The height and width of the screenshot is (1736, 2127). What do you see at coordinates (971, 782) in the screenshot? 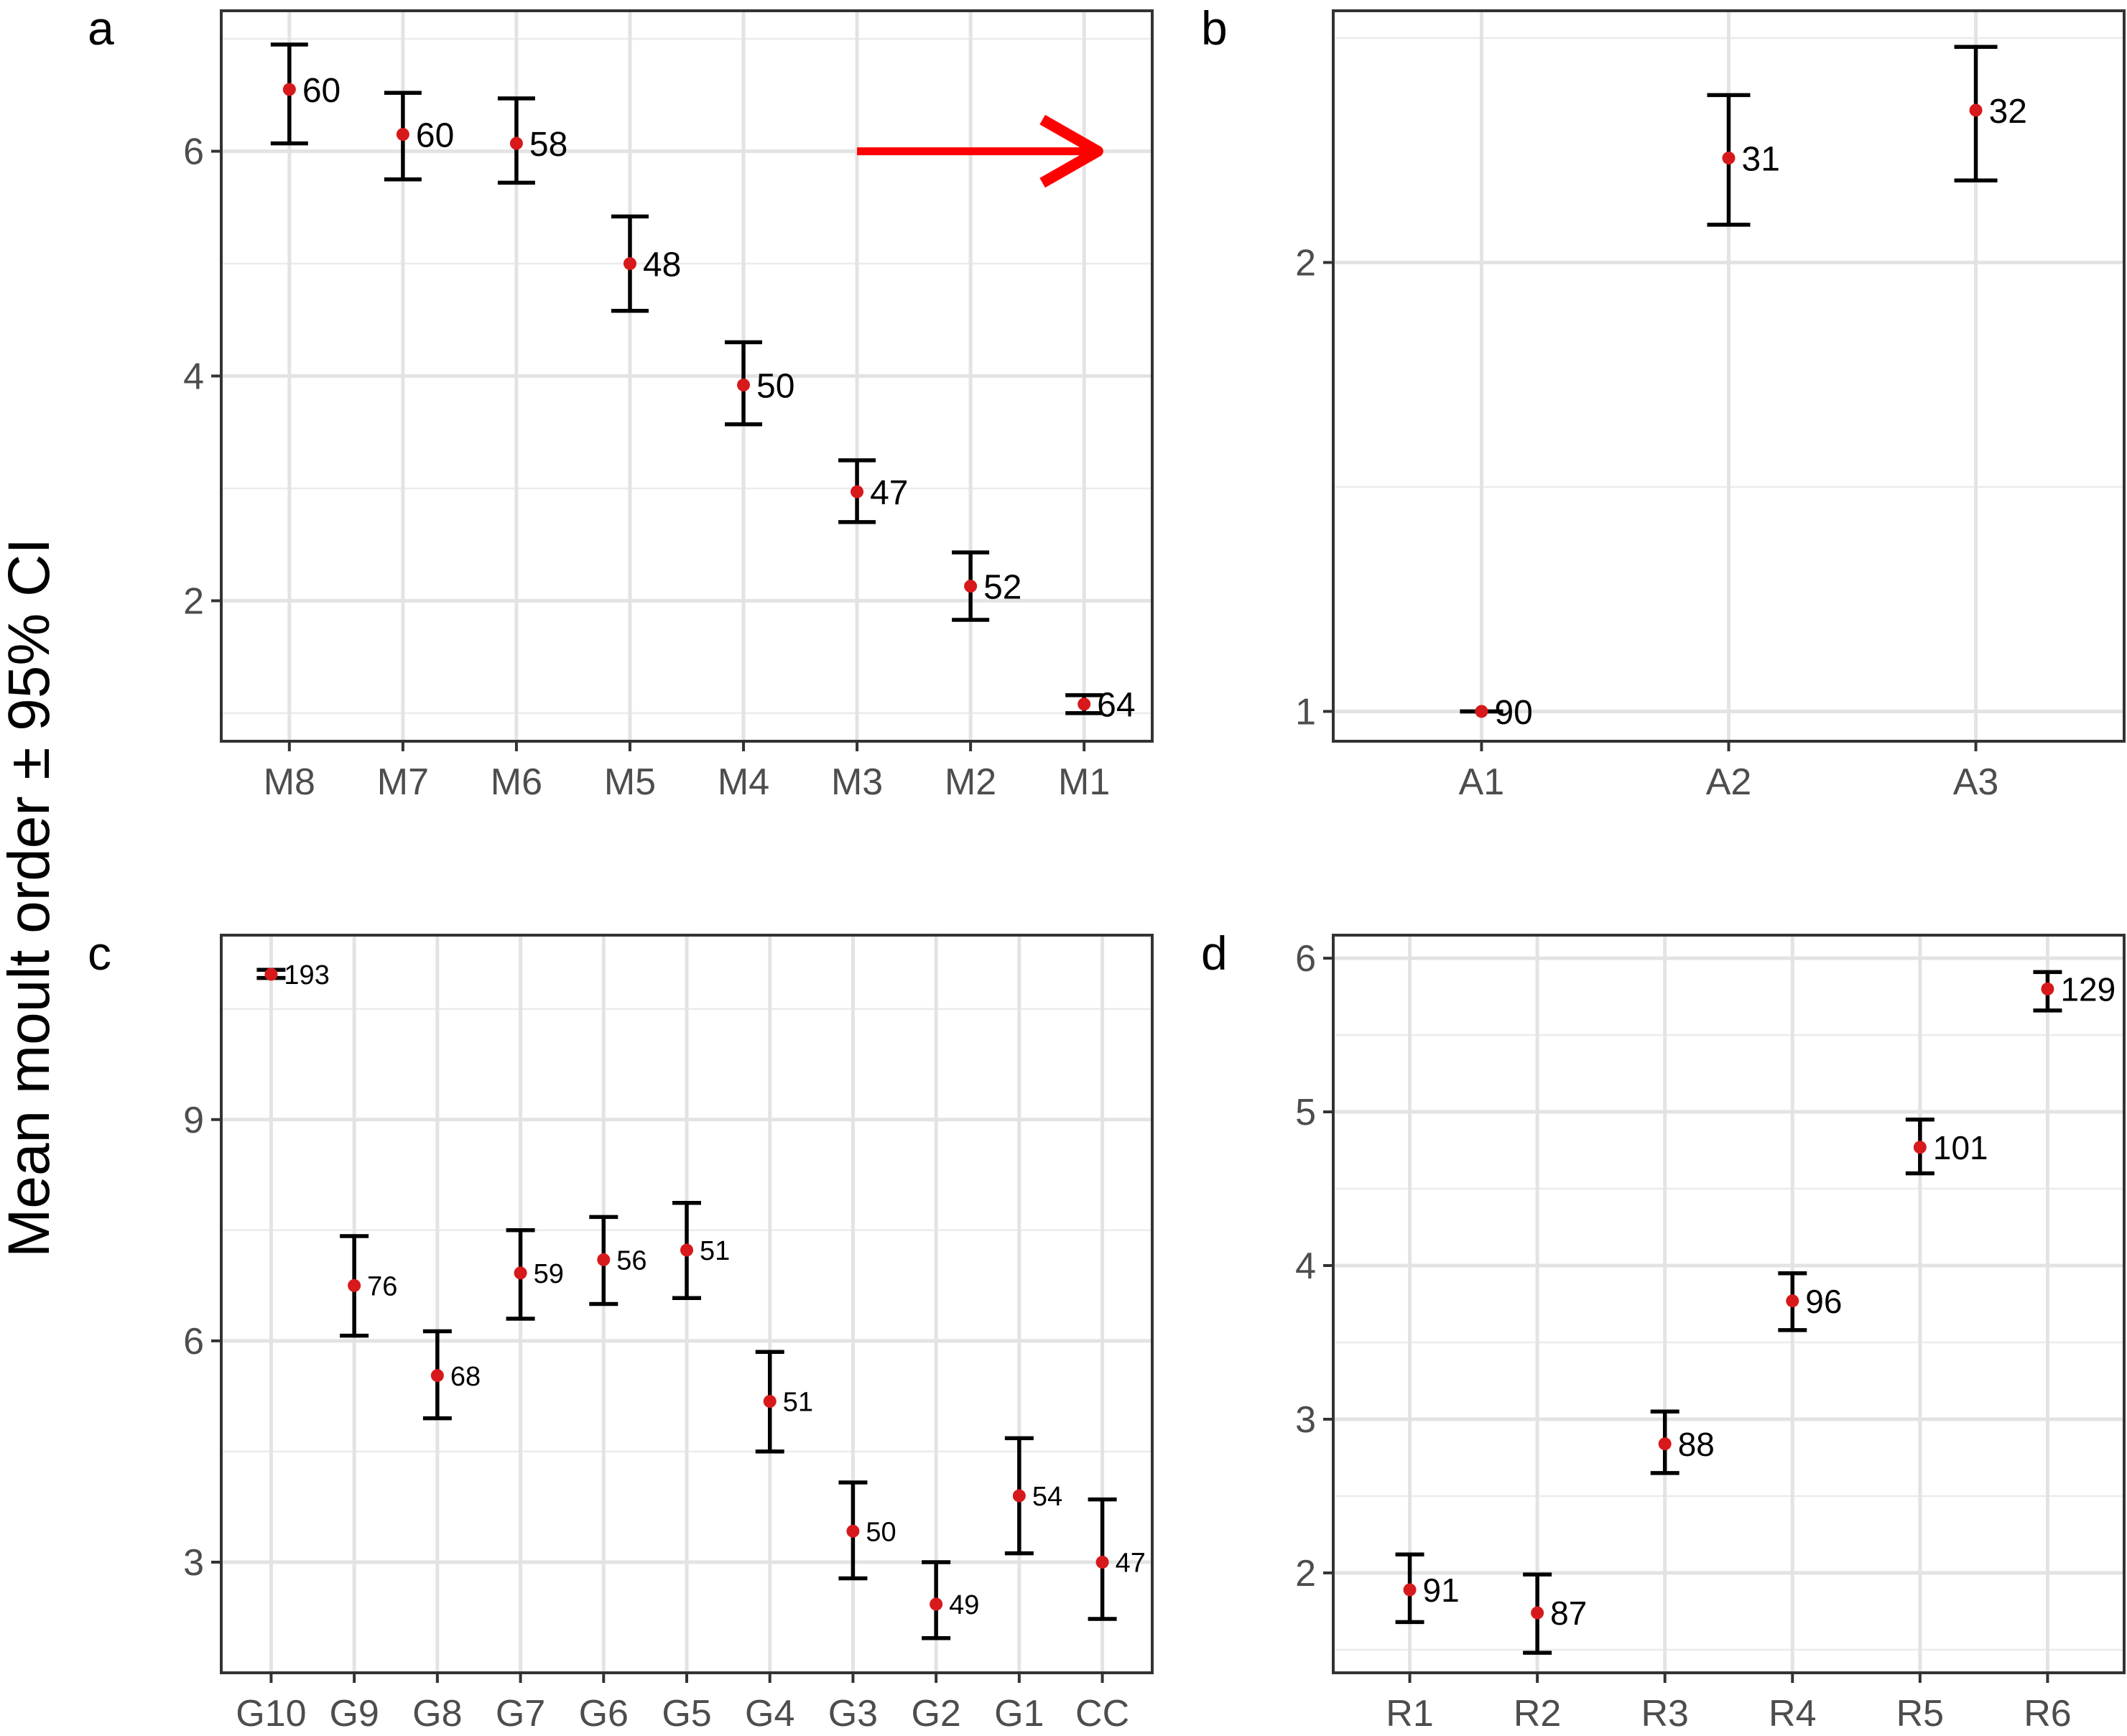
I see `x-tick-label: M2` at bounding box center [971, 782].